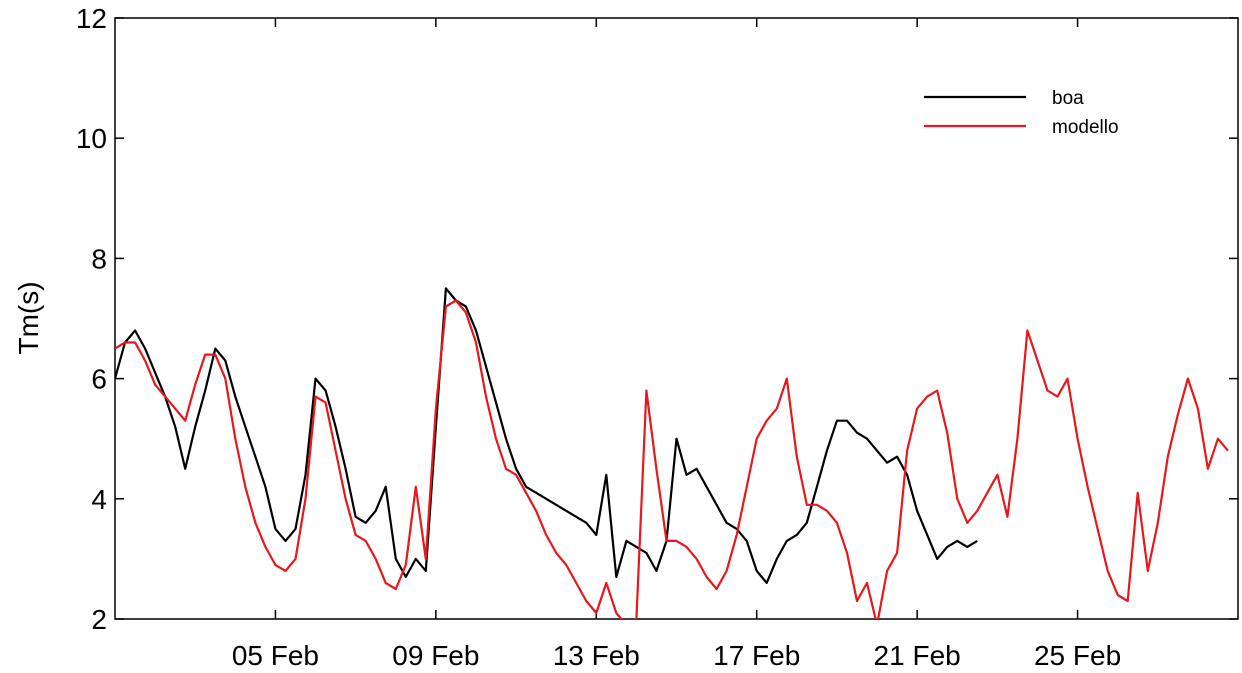  Describe the element at coordinates (91, 138) in the screenshot. I see `y-tick-label: 10` at that location.